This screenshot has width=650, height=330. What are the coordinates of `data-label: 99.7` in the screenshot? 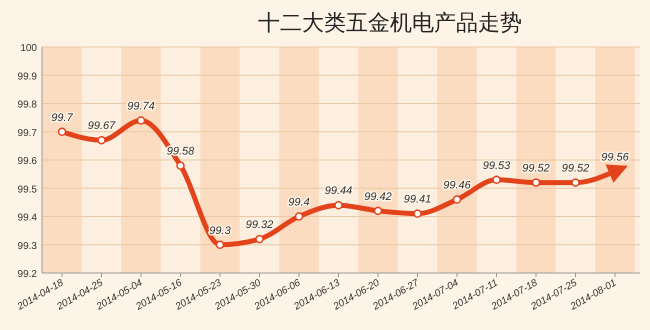 It's located at (62, 118).